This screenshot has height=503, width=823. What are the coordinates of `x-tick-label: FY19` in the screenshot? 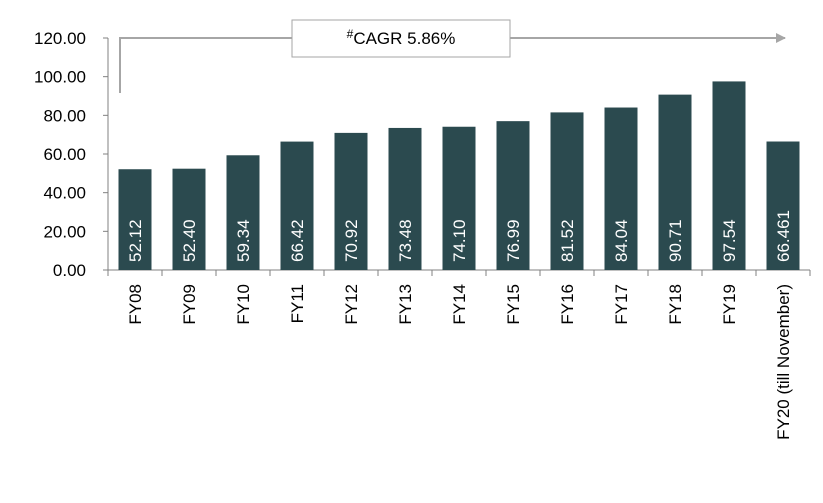 It's located at (729, 304).